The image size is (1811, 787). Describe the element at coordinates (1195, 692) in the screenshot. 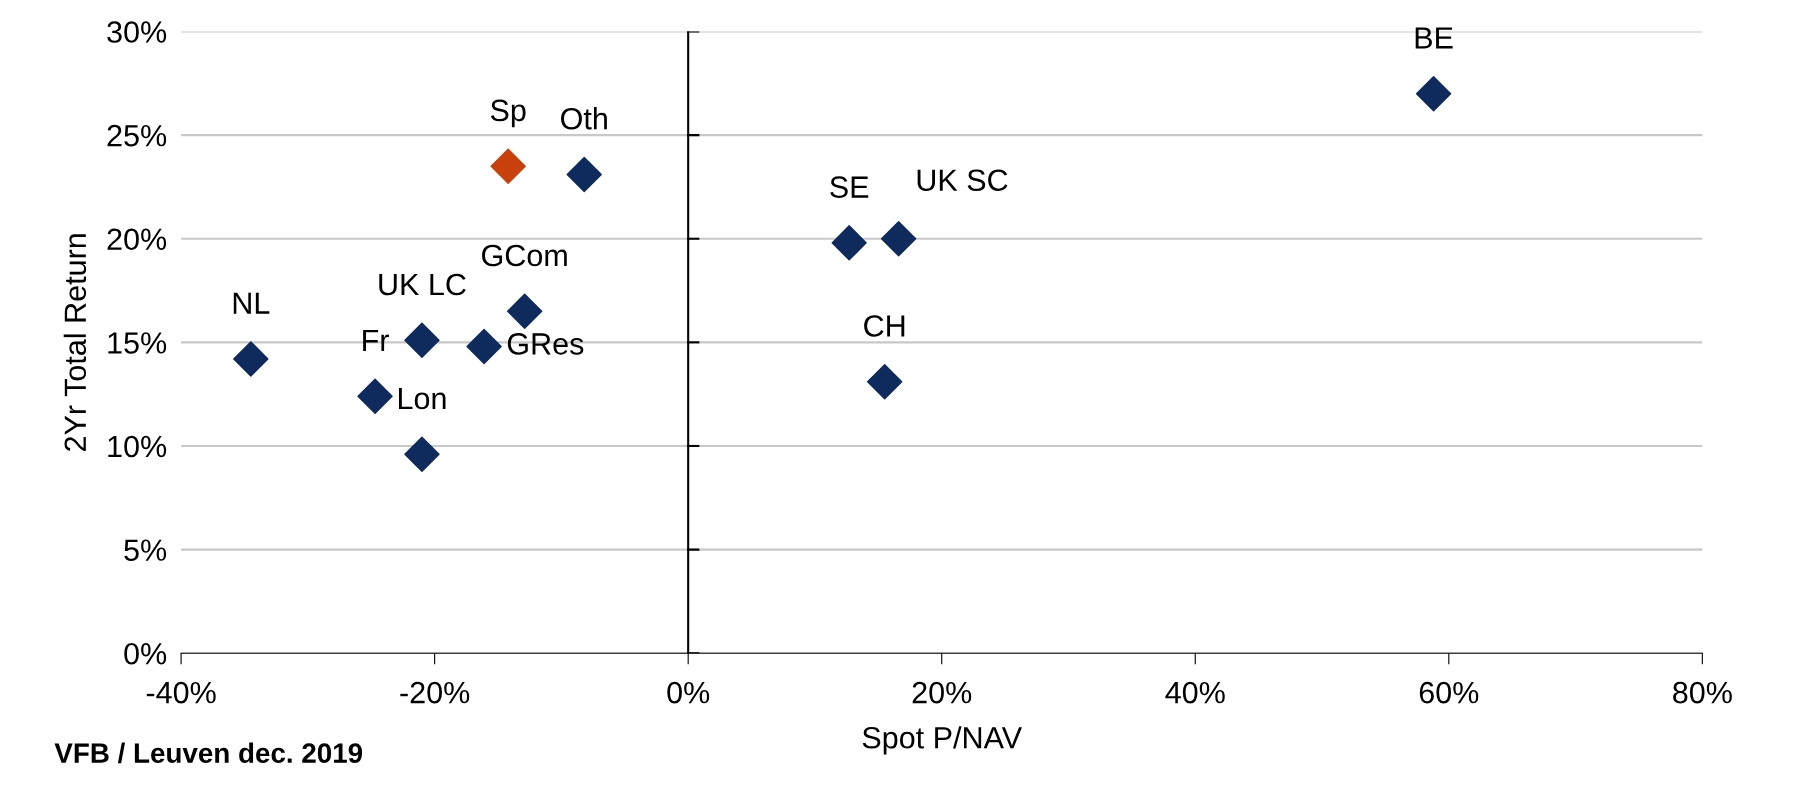

I see `x-tick-label: 40%` at that location.